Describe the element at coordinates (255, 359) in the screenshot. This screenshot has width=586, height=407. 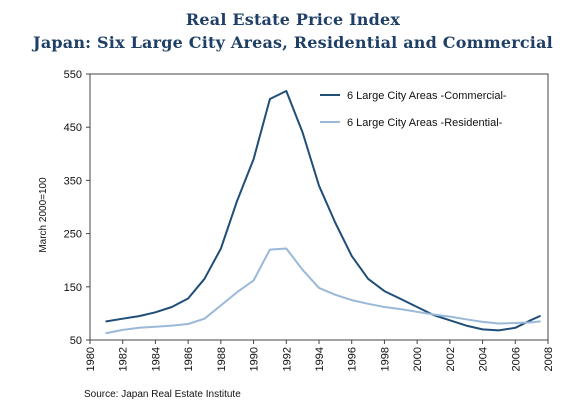
I see `x-tick-label: 1990` at that location.